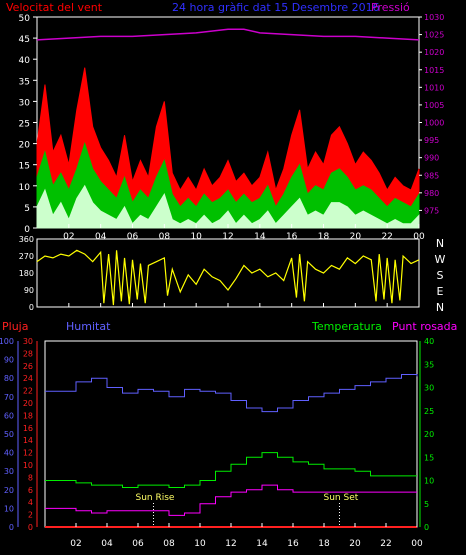 This screenshot has height=555, width=466. What do you see at coordinates (434, 35) in the screenshot?
I see `pressure-y-tick-label: 1025` at bounding box center [434, 35].